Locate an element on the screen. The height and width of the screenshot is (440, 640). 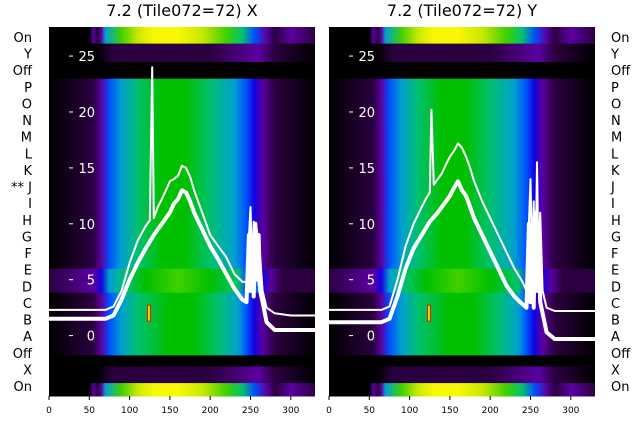
row-label-right: N is located at coordinates (616, 121).